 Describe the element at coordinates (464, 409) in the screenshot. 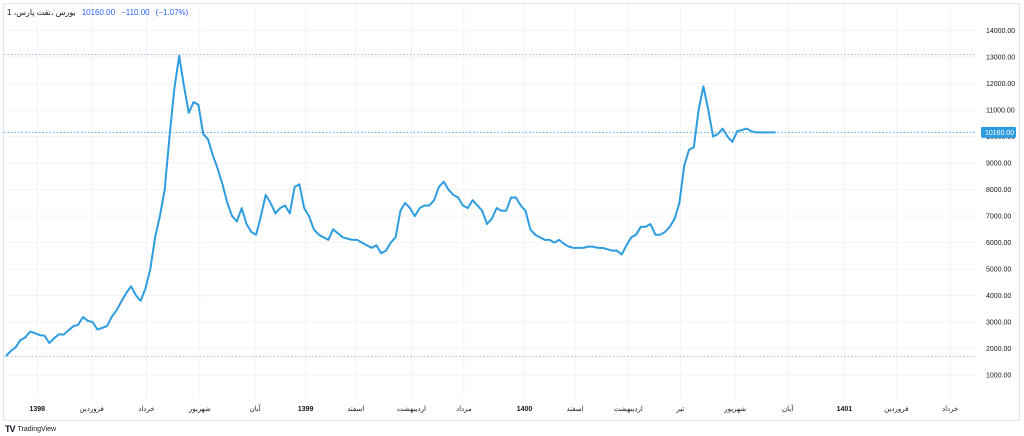

I see `x-tick-label: مرداد` at that location.